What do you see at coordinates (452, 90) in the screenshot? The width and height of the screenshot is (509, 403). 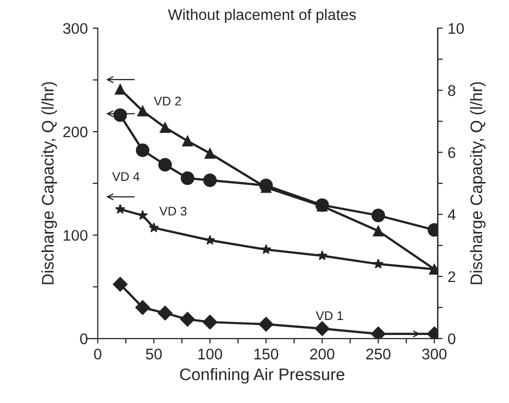 I see `y2-tick-label: 8` at bounding box center [452, 90].